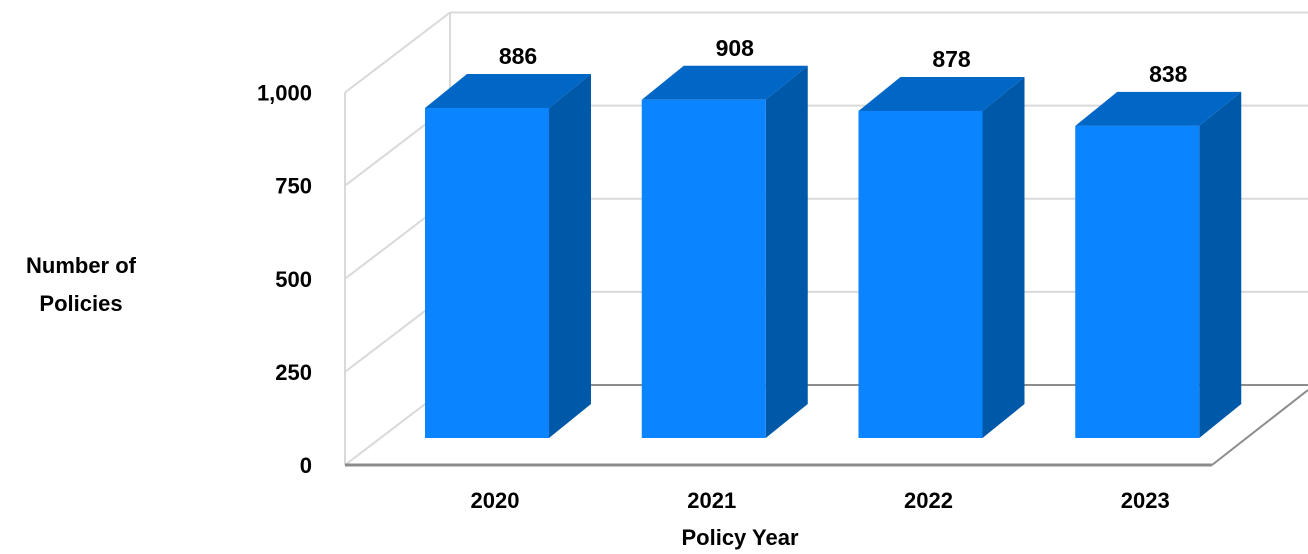 This screenshot has height=554, width=1308. I want to click on bar-side-2023, so click(1220, 264).